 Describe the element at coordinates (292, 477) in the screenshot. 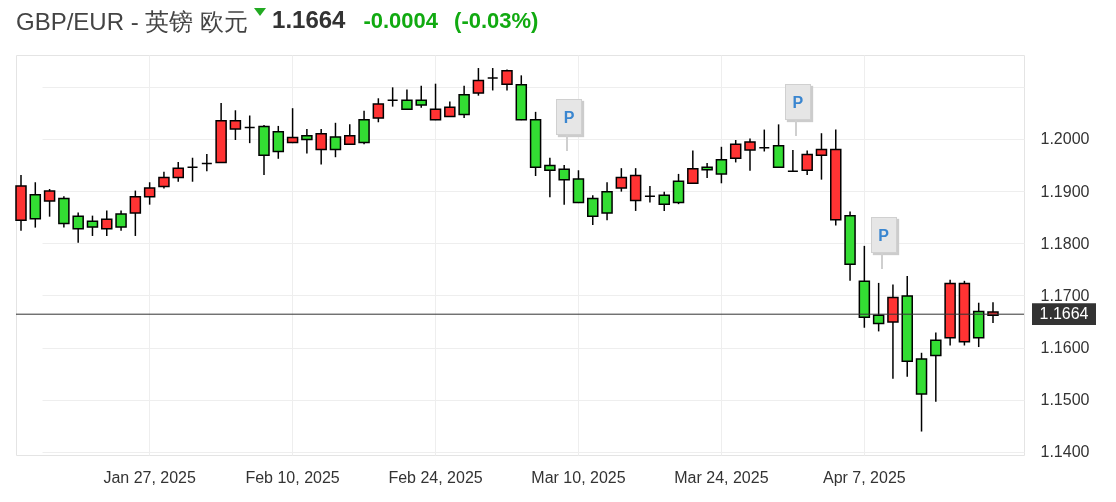

I see `x-tick-label: Feb 10, 2025` at that location.